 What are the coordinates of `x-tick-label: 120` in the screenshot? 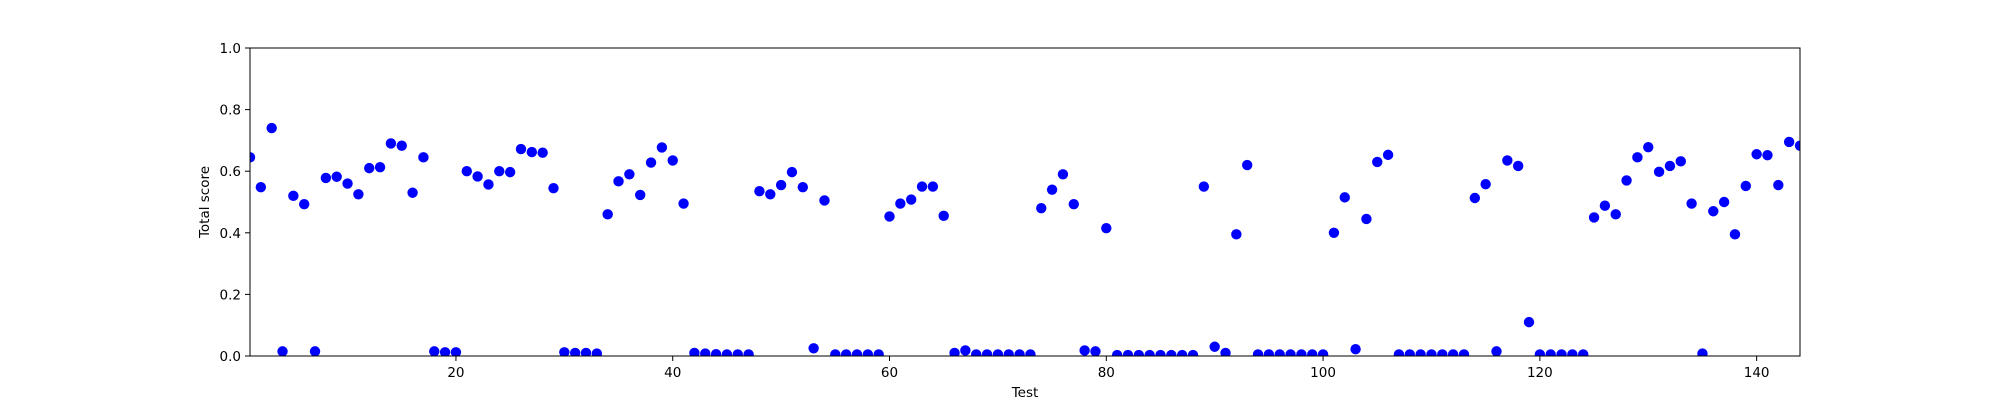 It's located at (1540, 373).